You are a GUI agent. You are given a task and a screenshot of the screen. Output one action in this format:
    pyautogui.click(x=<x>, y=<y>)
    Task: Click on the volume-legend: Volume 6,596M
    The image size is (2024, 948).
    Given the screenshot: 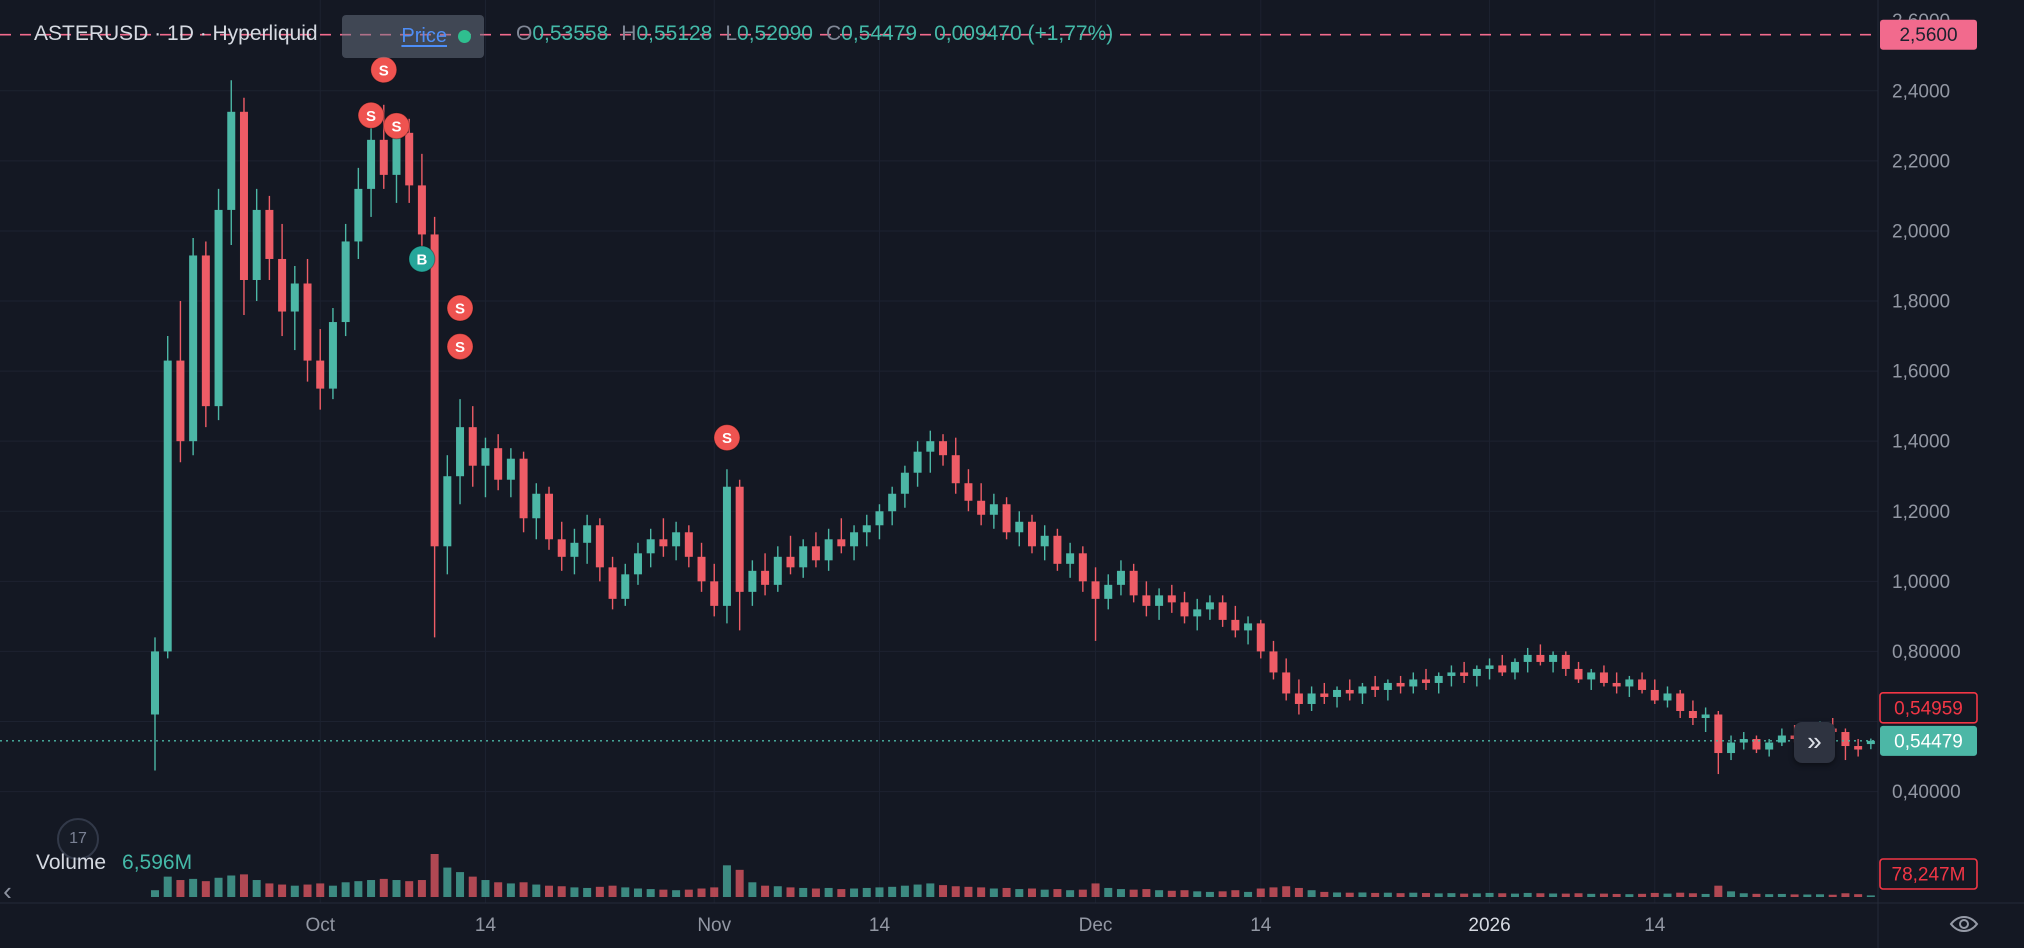 What is the action you would take?
    pyautogui.click(x=114, y=863)
    